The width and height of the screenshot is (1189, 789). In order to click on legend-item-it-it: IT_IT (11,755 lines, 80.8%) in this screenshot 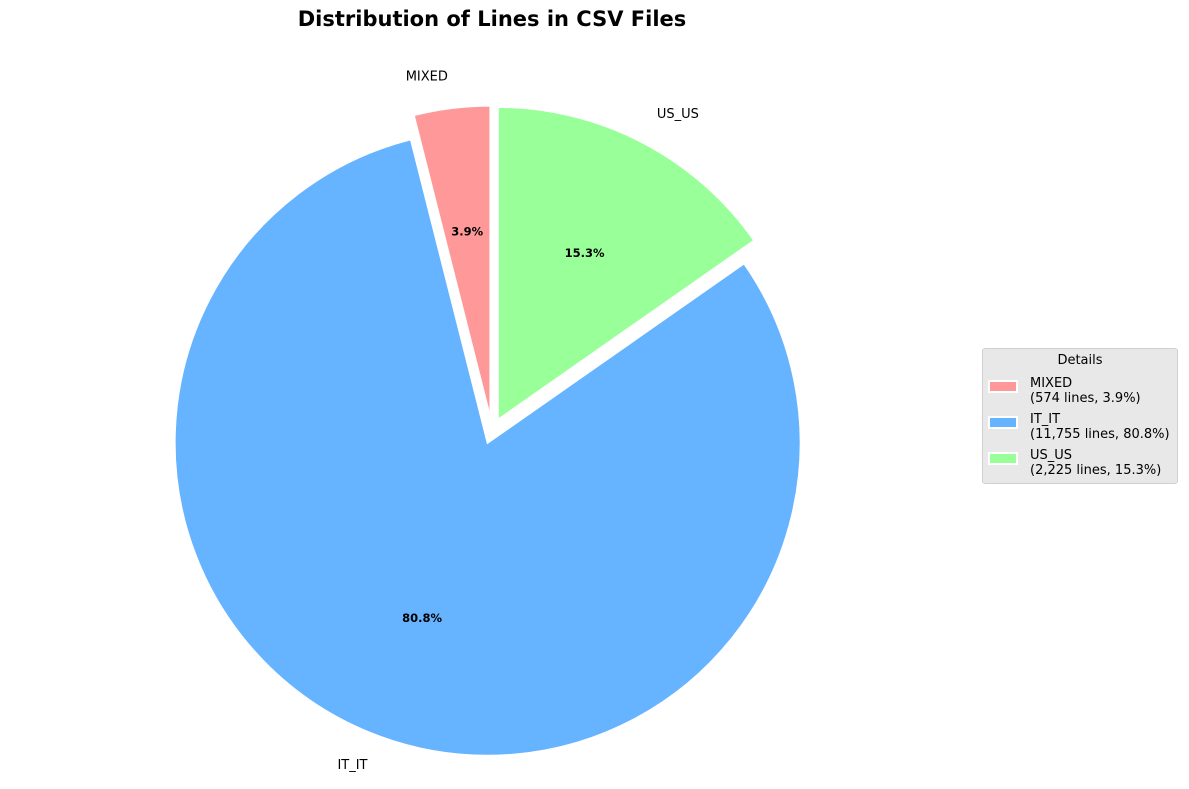, I will do `click(1079, 427)`.